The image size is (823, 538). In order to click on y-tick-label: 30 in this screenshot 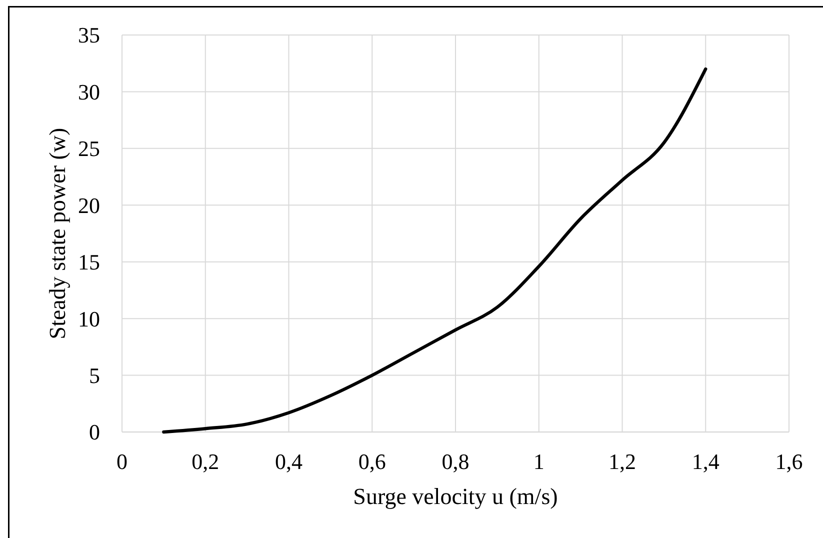, I will do `click(89, 91)`.